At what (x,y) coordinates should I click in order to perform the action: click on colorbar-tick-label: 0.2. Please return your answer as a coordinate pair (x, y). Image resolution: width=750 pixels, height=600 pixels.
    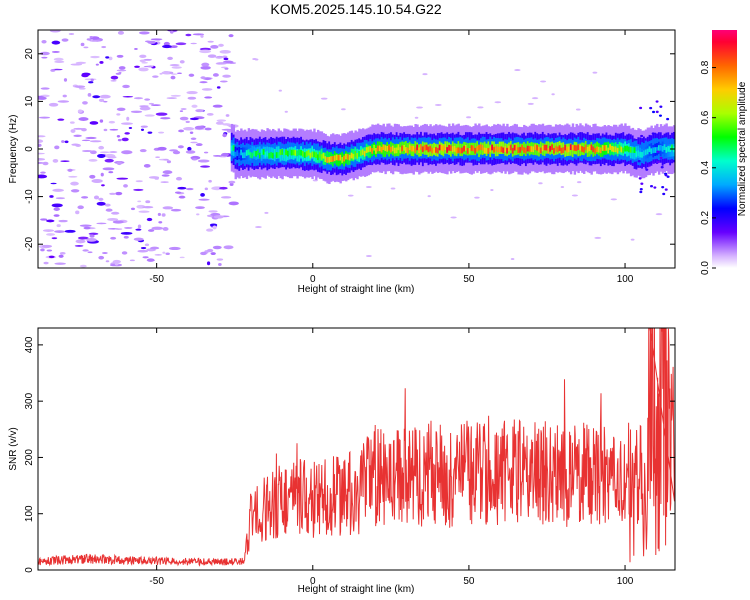
    Looking at the image, I should click on (705, 218).